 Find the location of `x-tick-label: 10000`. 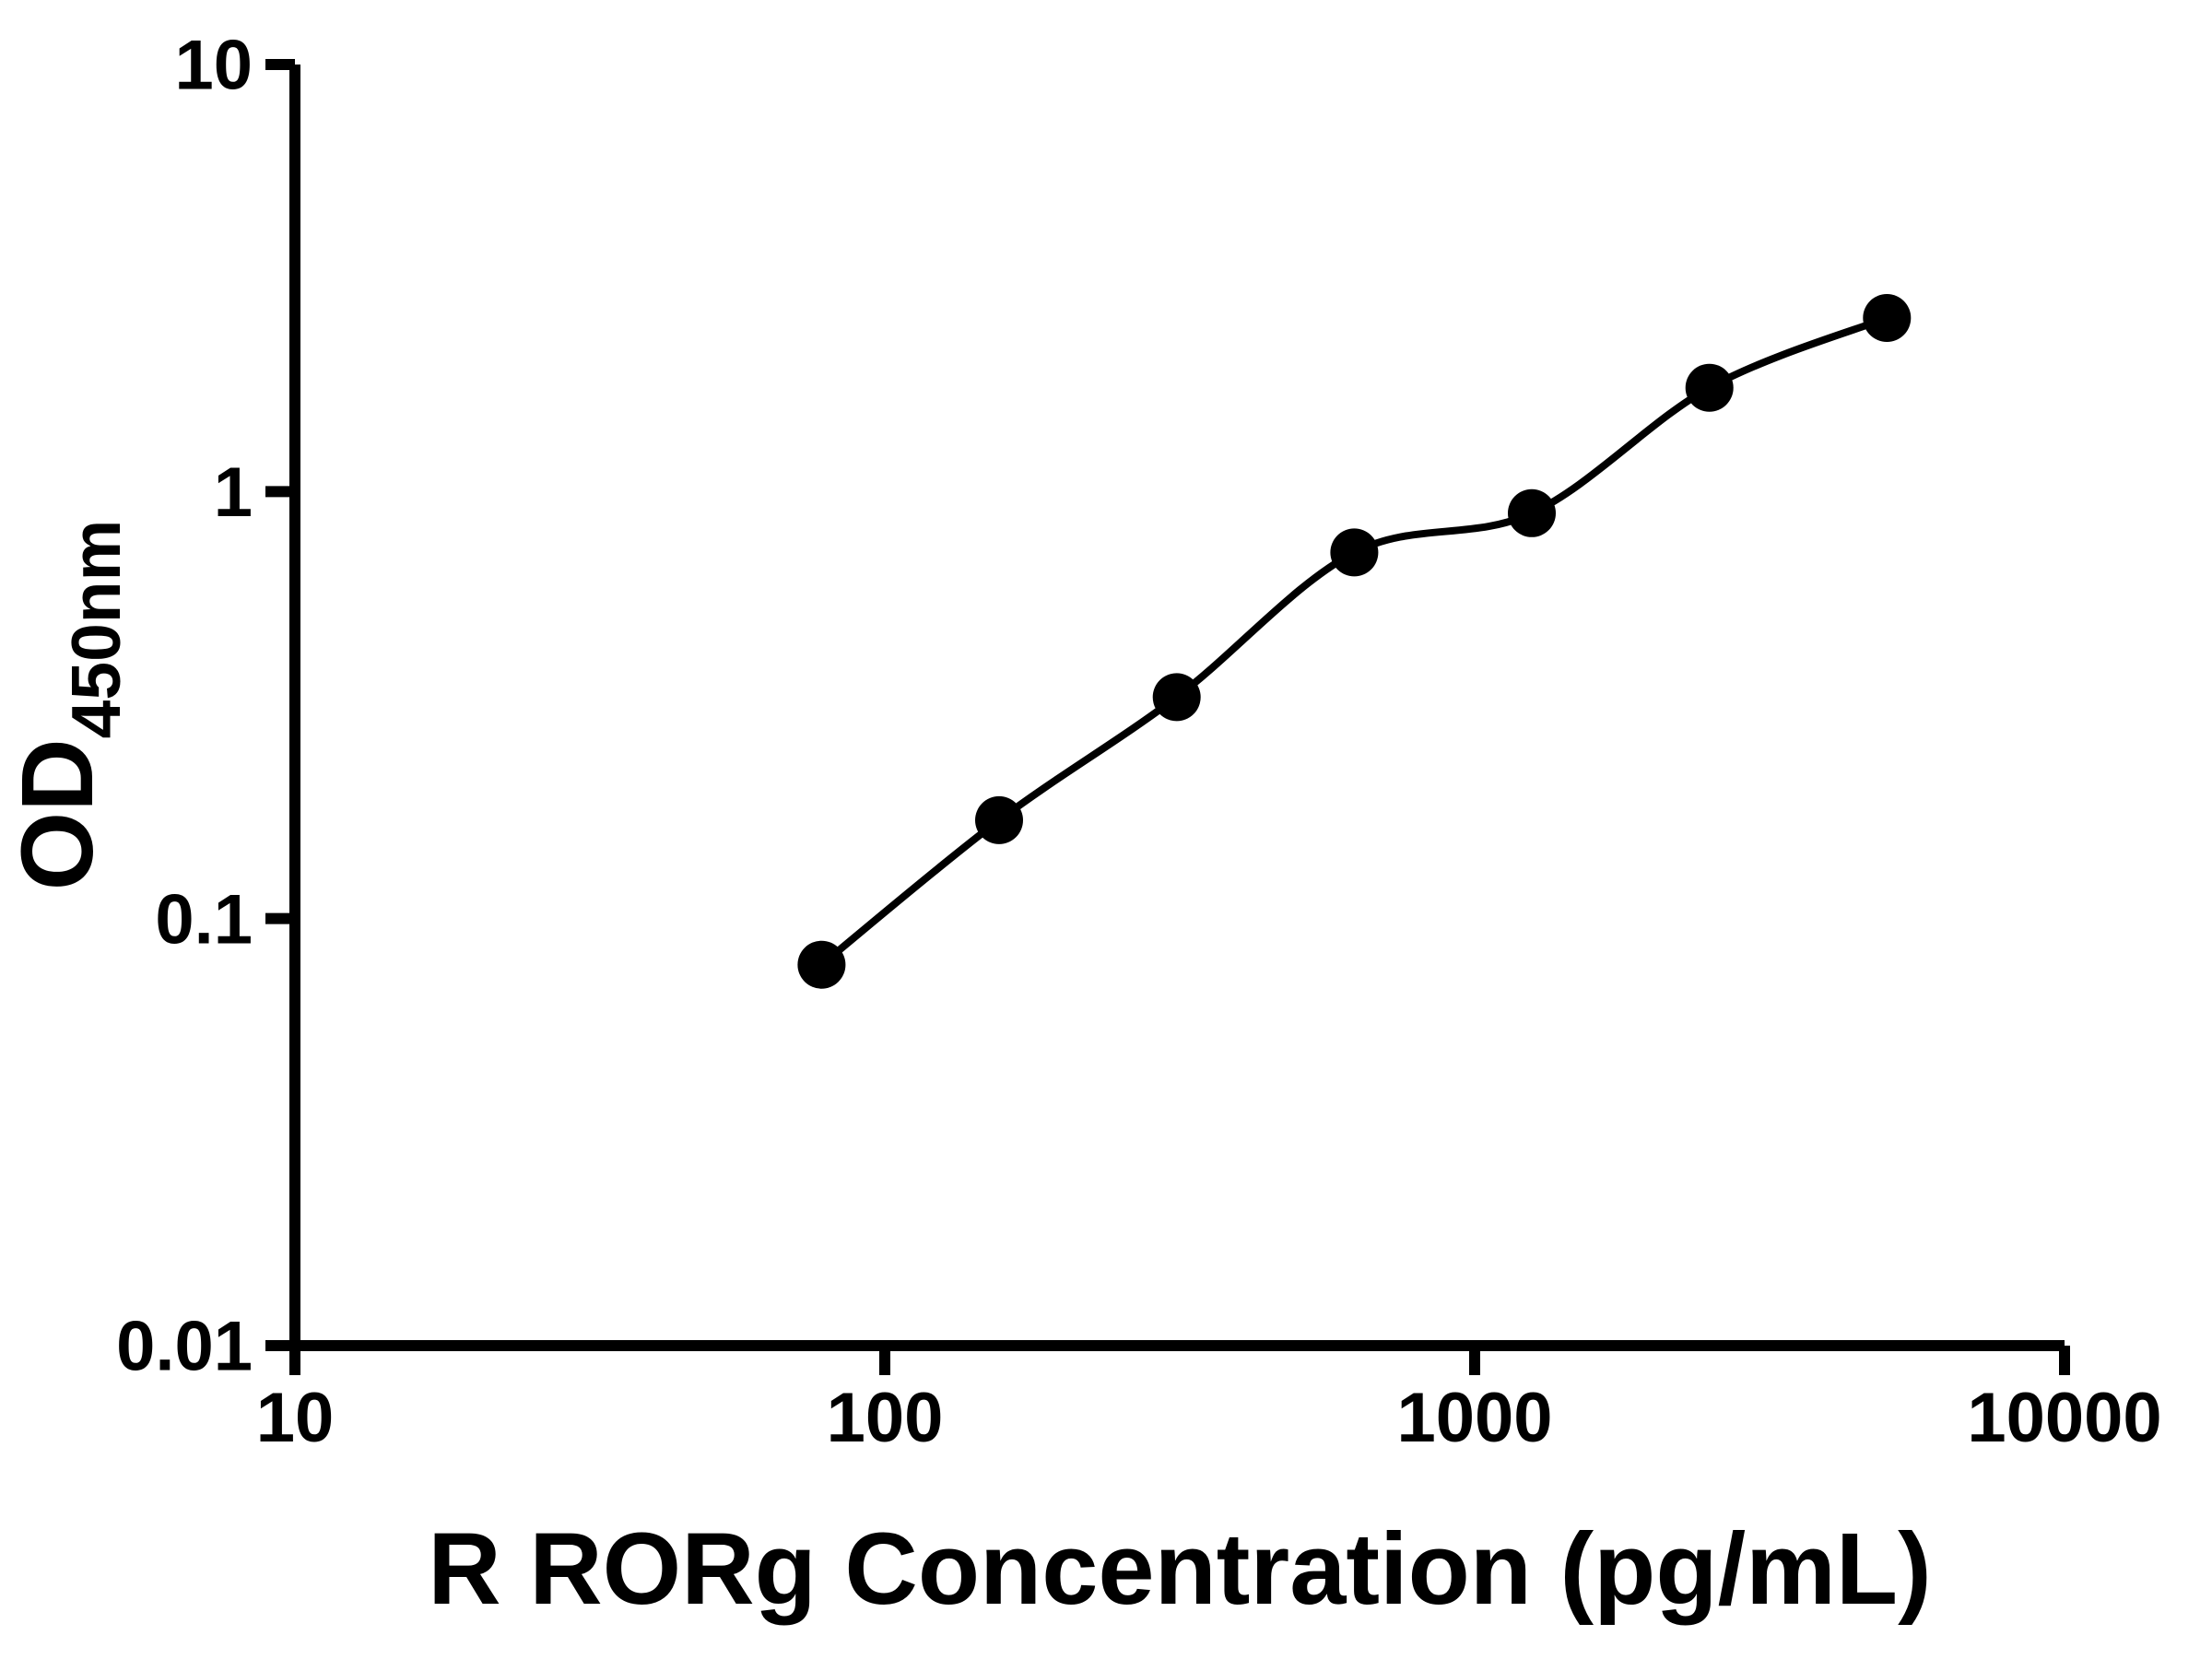

x-tick-label: 10000 is located at coordinates (2064, 1418).